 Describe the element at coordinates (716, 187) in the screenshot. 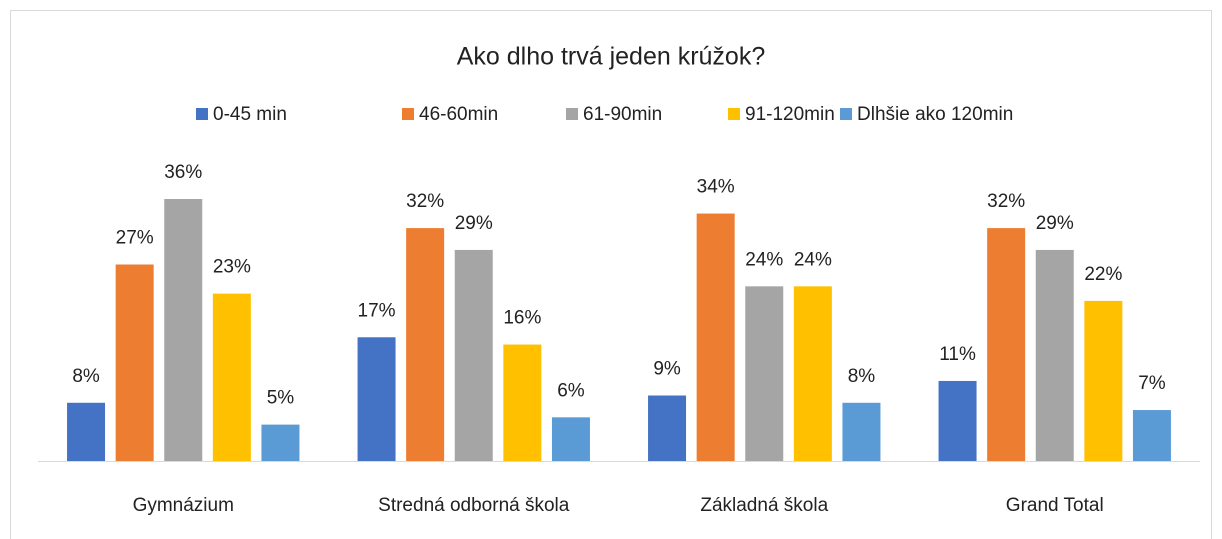

I see `data-label: 34%` at that location.